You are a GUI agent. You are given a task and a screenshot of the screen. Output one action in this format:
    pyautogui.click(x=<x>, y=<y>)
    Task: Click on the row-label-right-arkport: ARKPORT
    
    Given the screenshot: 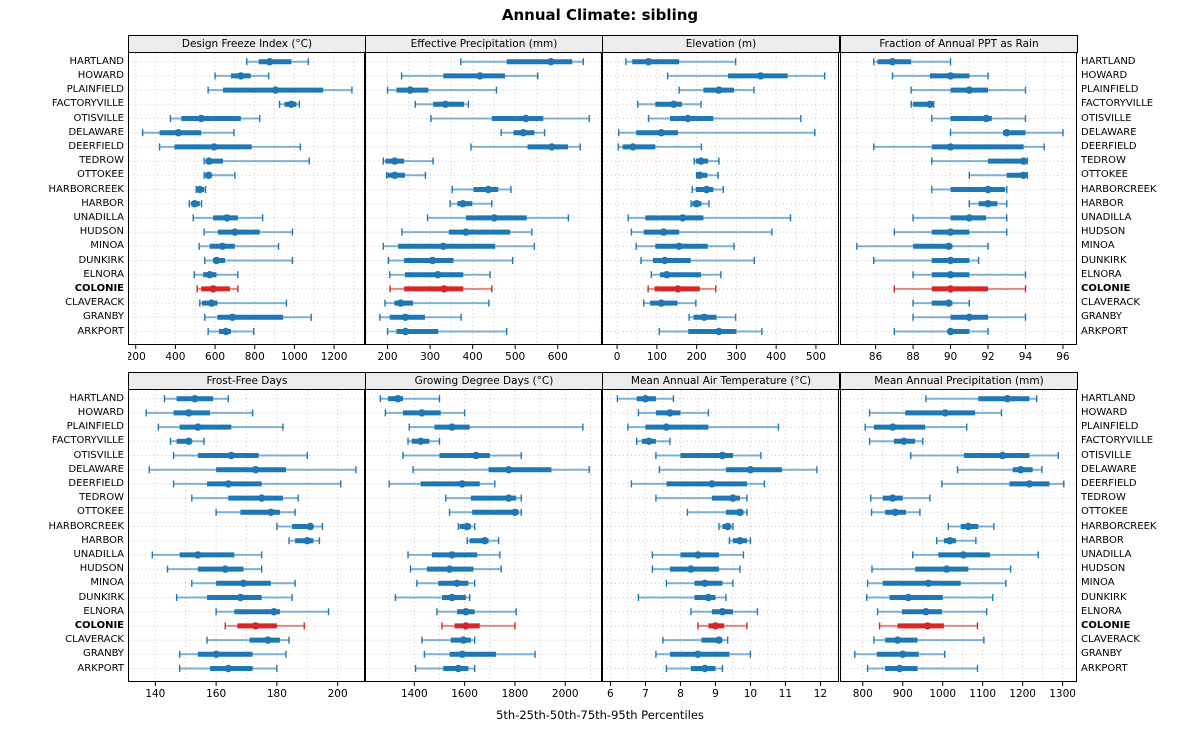 What is the action you would take?
    pyautogui.click(x=1104, y=668)
    